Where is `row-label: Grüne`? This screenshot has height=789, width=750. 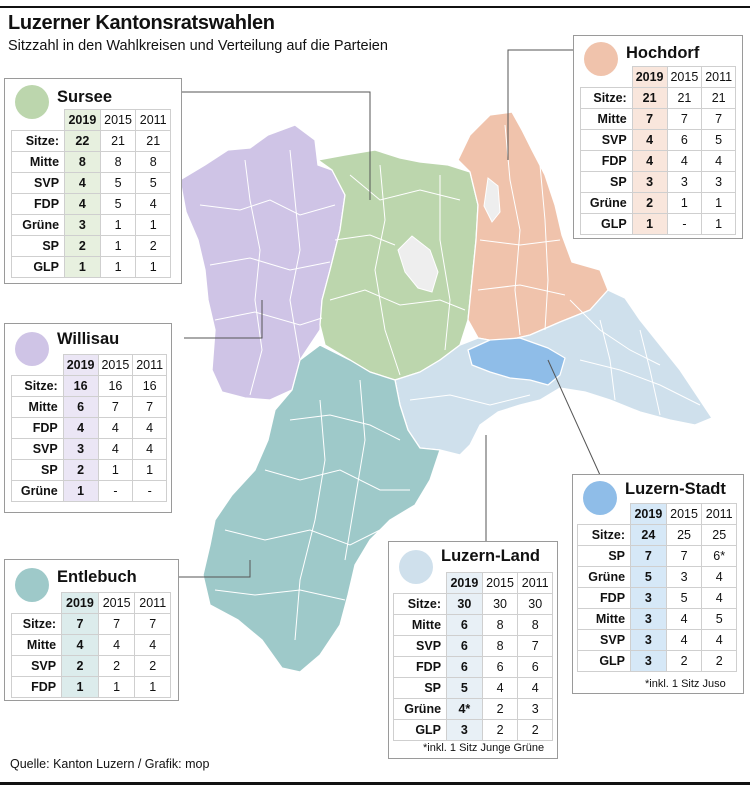 row-label: Grüne is located at coordinates (420, 709).